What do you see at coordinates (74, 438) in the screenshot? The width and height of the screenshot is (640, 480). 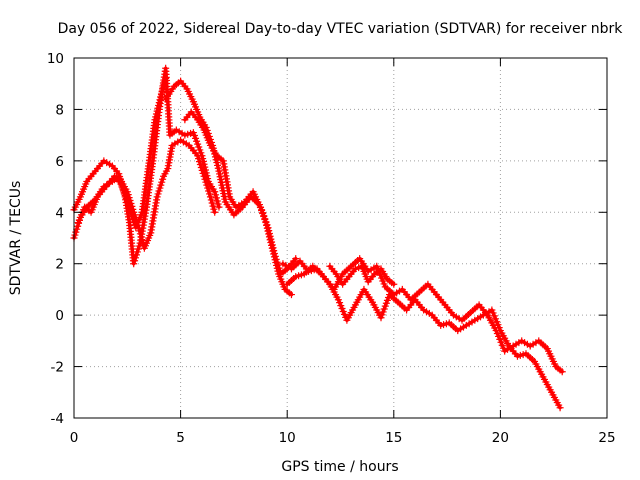 I see `x-tick-label: 0` at bounding box center [74, 438].